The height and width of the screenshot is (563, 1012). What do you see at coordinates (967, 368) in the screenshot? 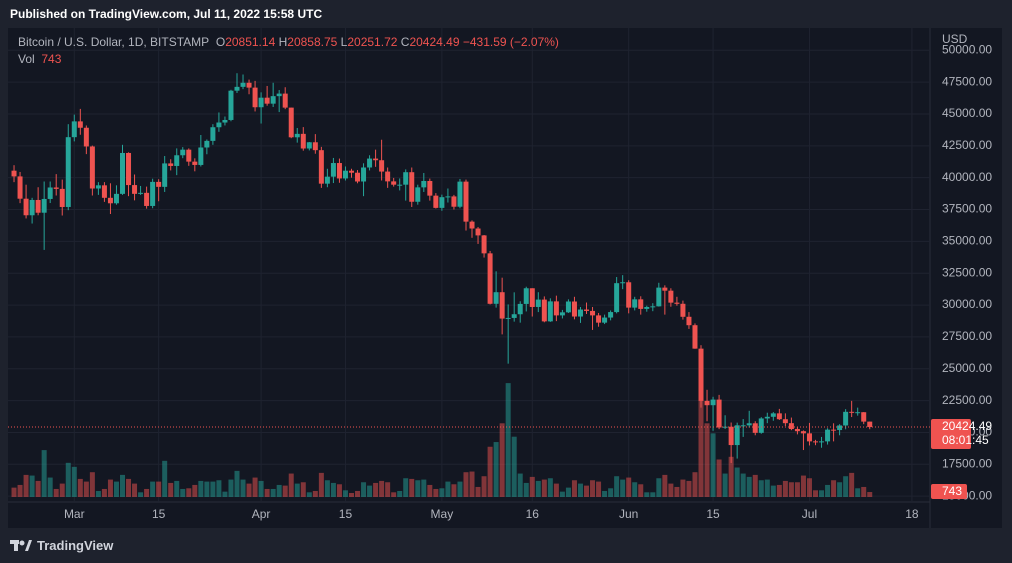
I see `y-tick-label: 25000.00` at bounding box center [967, 368].